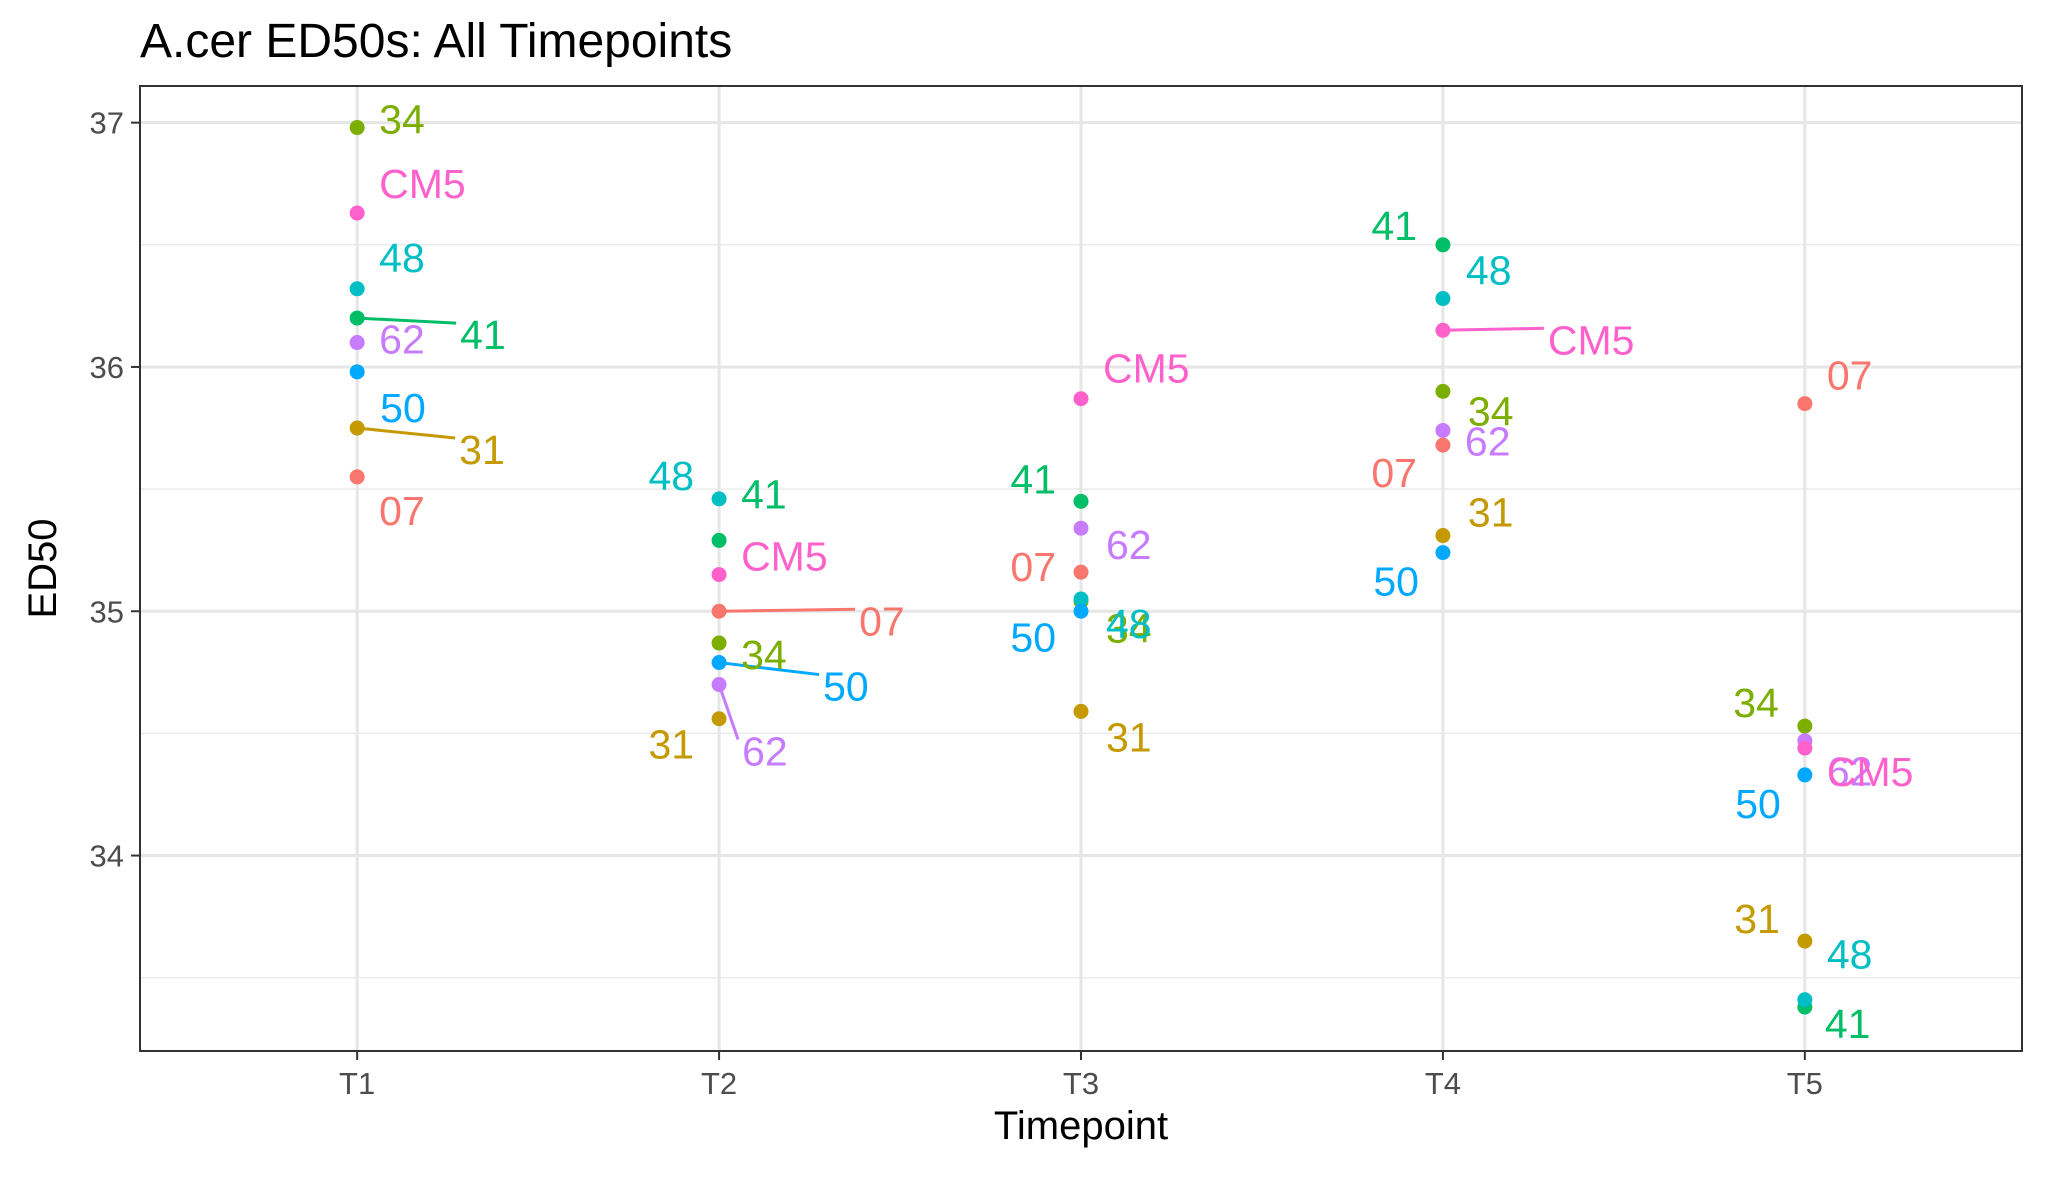  Describe the element at coordinates (1081, 572) in the screenshot. I see `data-point-07-t3` at that location.